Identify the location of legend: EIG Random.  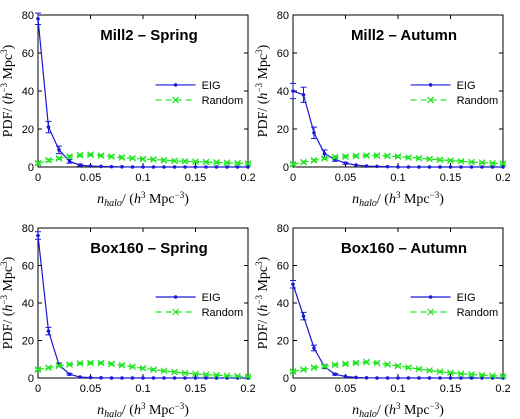
(454, 93).